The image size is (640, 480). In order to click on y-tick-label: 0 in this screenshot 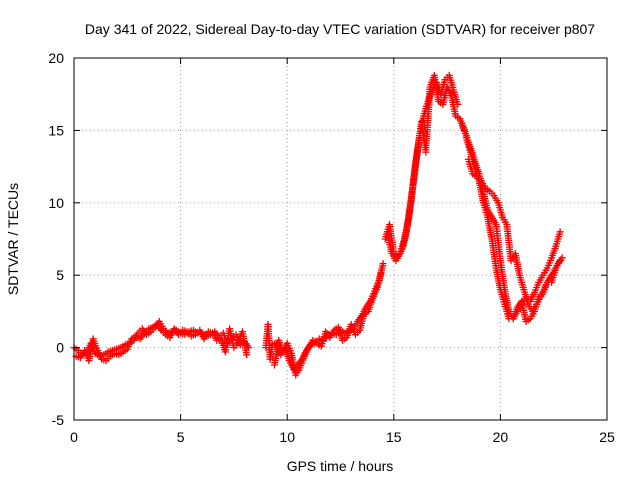, I will do `click(60, 348)`.